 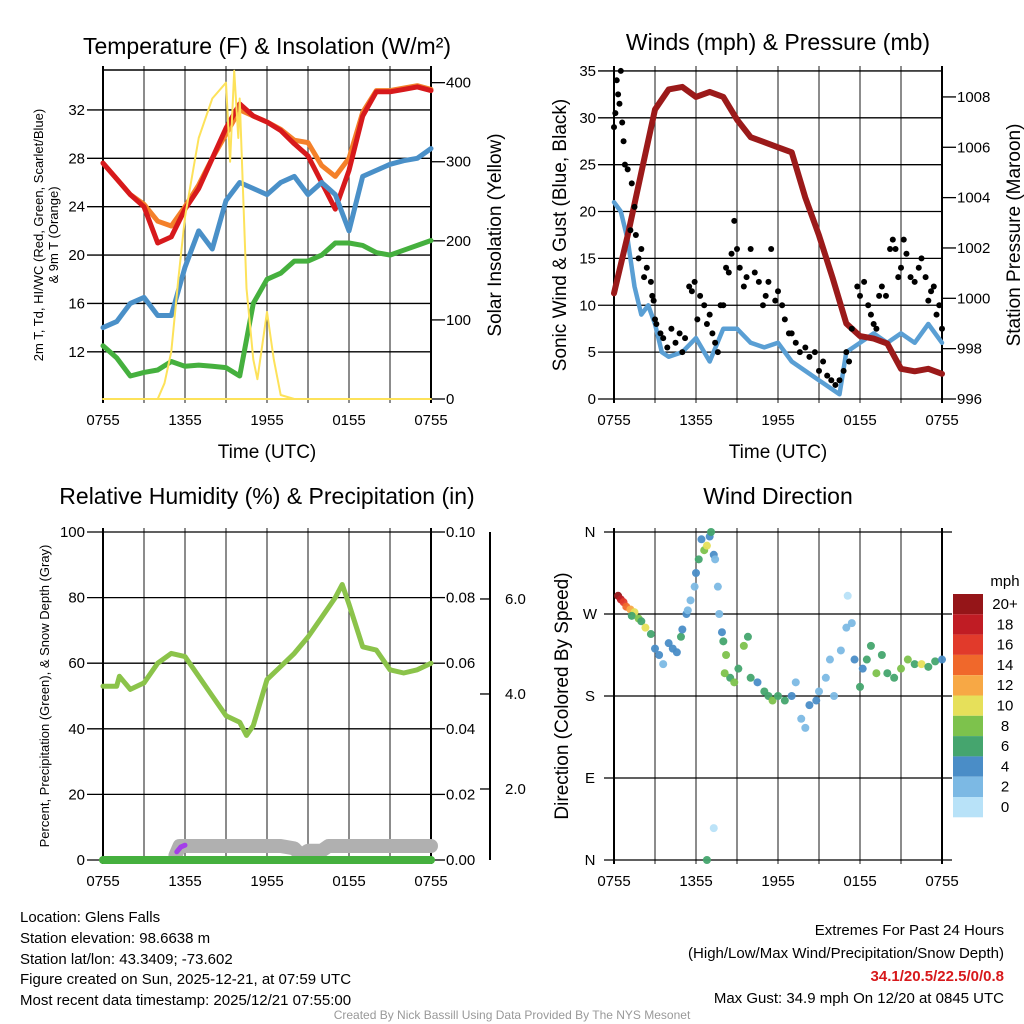 What do you see at coordinates (72, 532) in the screenshot?
I see `rh-y-tick-label: 100` at bounding box center [72, 532].